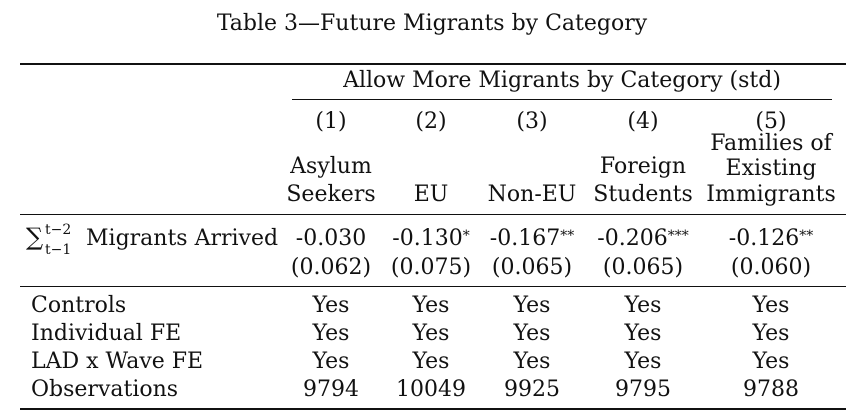 Image resolution: width=865 pixels, height=420 pixels. I want to click on standard-error-cell: (0.062), so click(331, 267).